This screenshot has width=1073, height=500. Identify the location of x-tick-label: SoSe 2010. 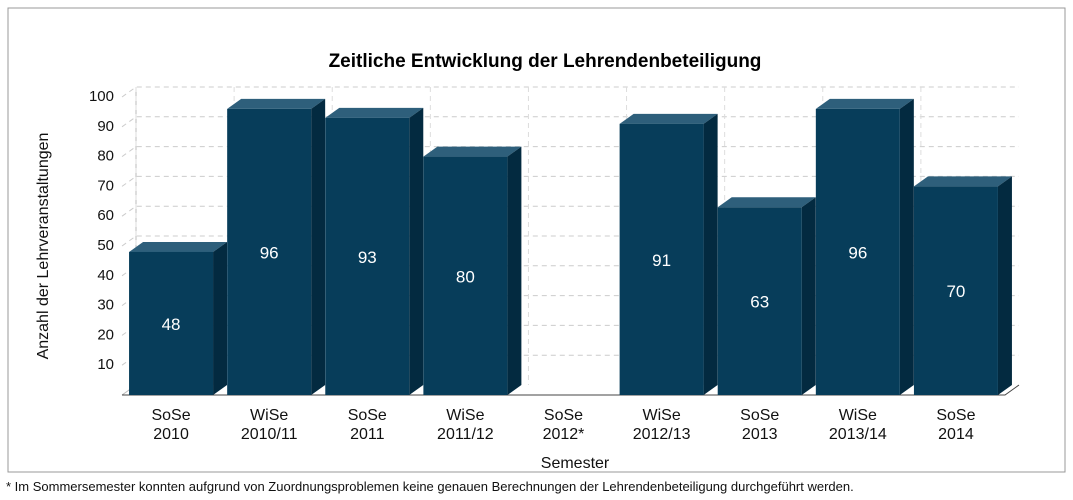
(171, 425).